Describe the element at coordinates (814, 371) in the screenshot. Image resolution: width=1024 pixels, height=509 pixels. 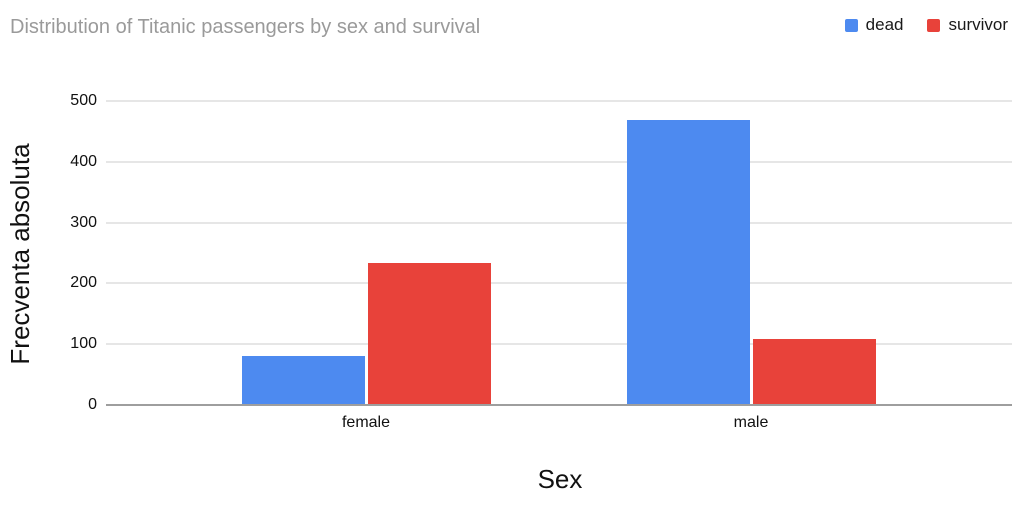
I see `bar-male-survivor` at that location.